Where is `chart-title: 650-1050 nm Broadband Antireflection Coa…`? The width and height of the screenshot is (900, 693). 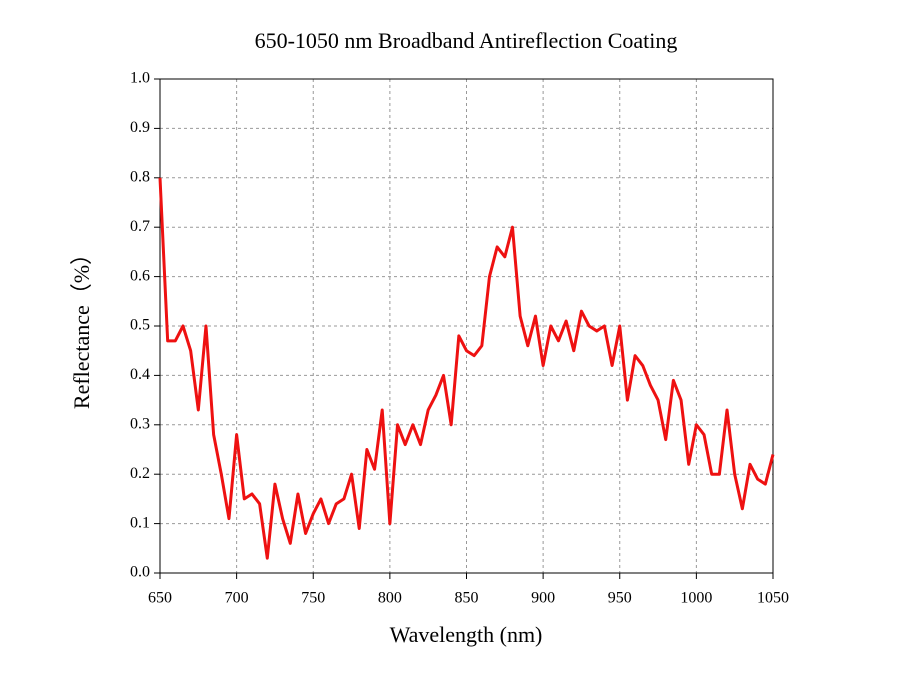
chart-title: 650-1050 nm Broadband Antireflection Coa… is located at coordinates (466, 40).